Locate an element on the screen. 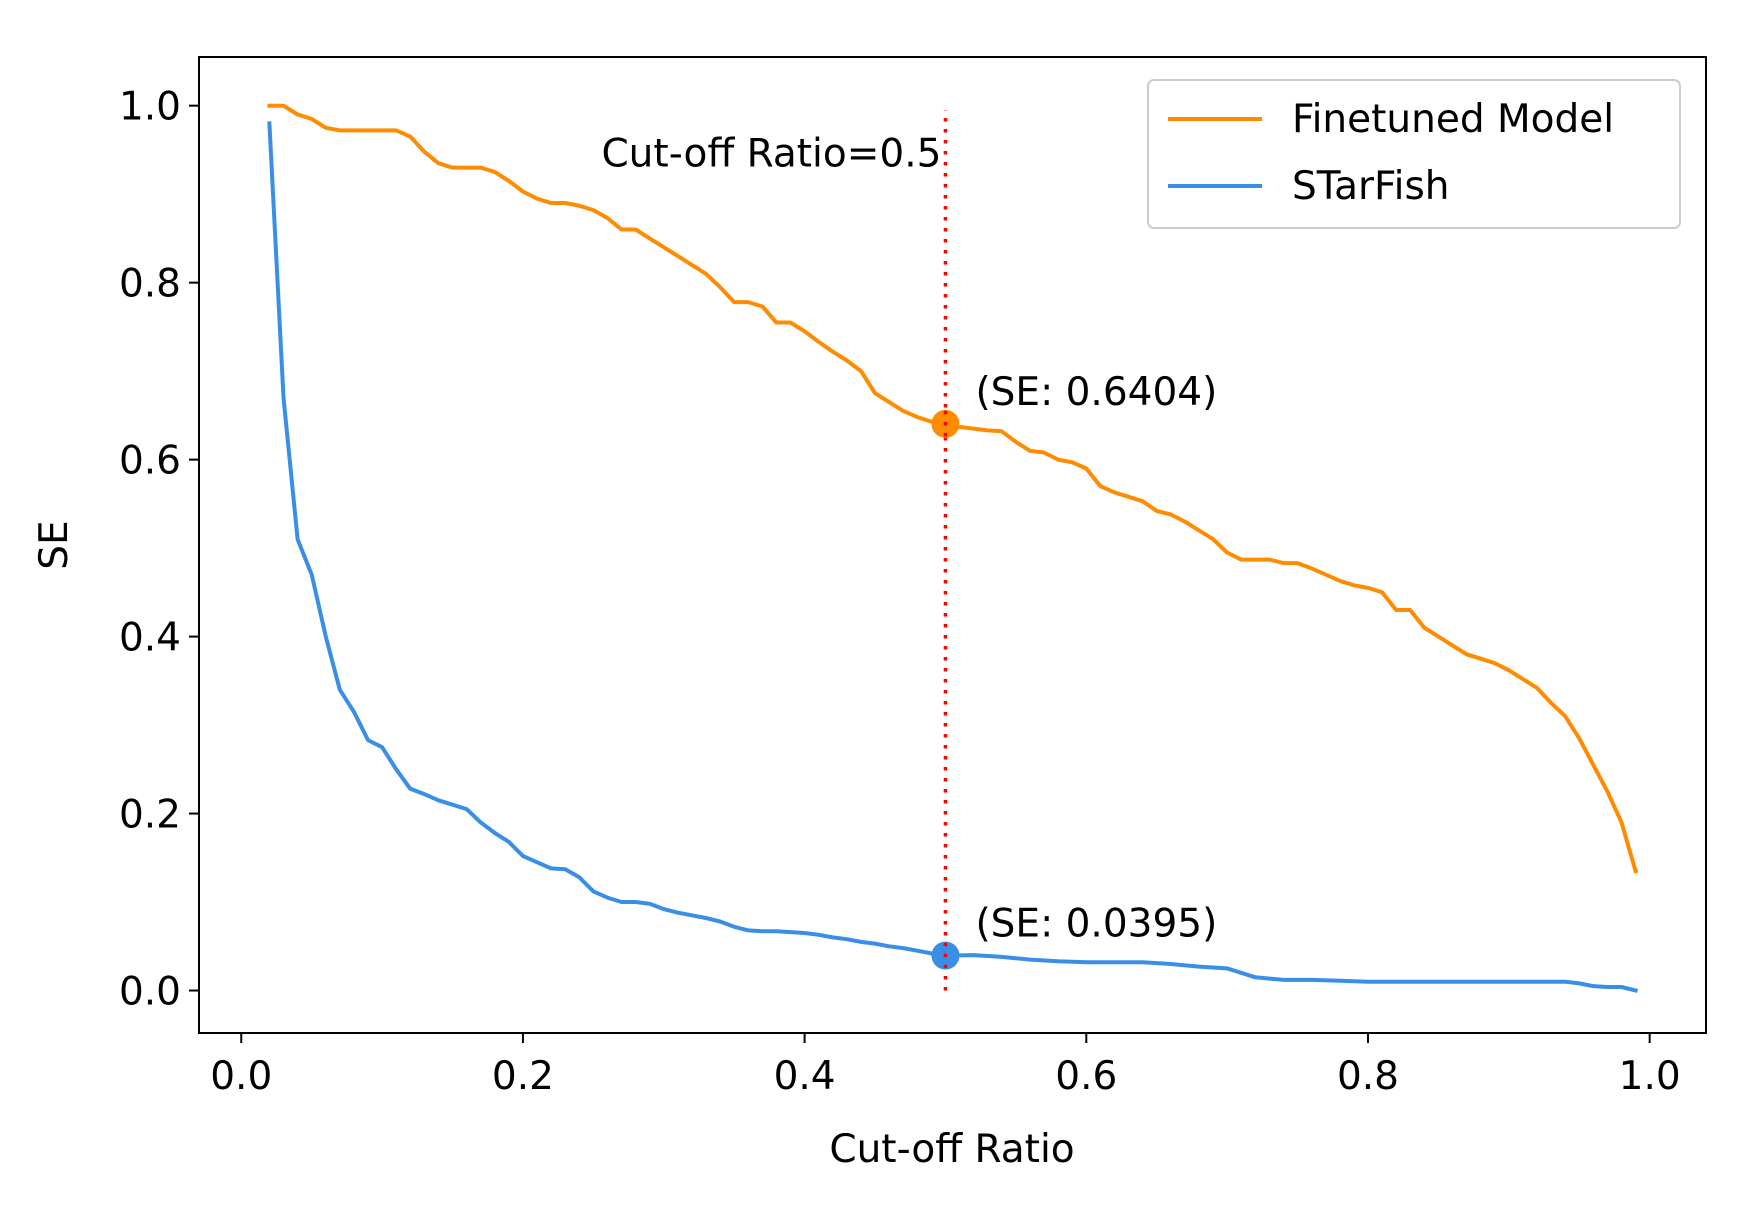  legend: Finetuned Model STarFish is located at coordinates (1414, 154).